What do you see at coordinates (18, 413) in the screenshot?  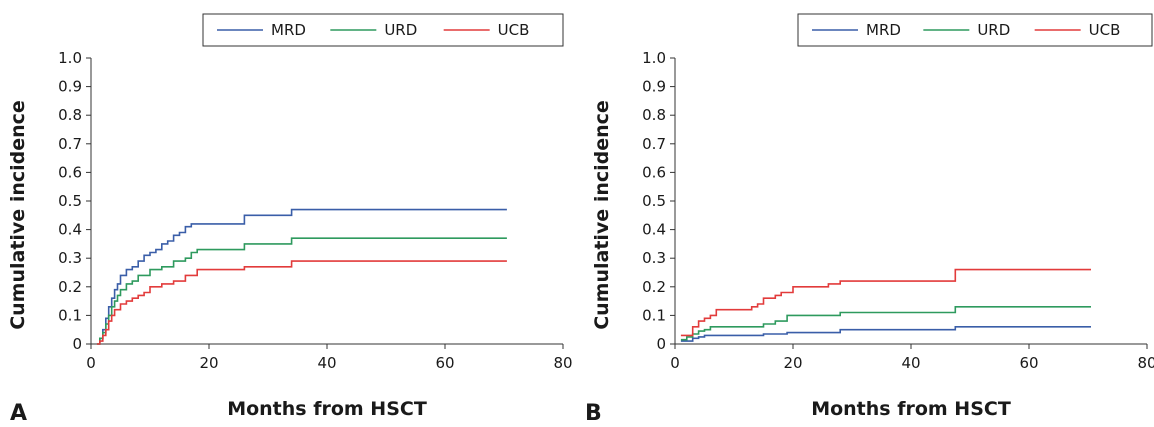 I see `panel-label: A` at bounding box center [18, 413].